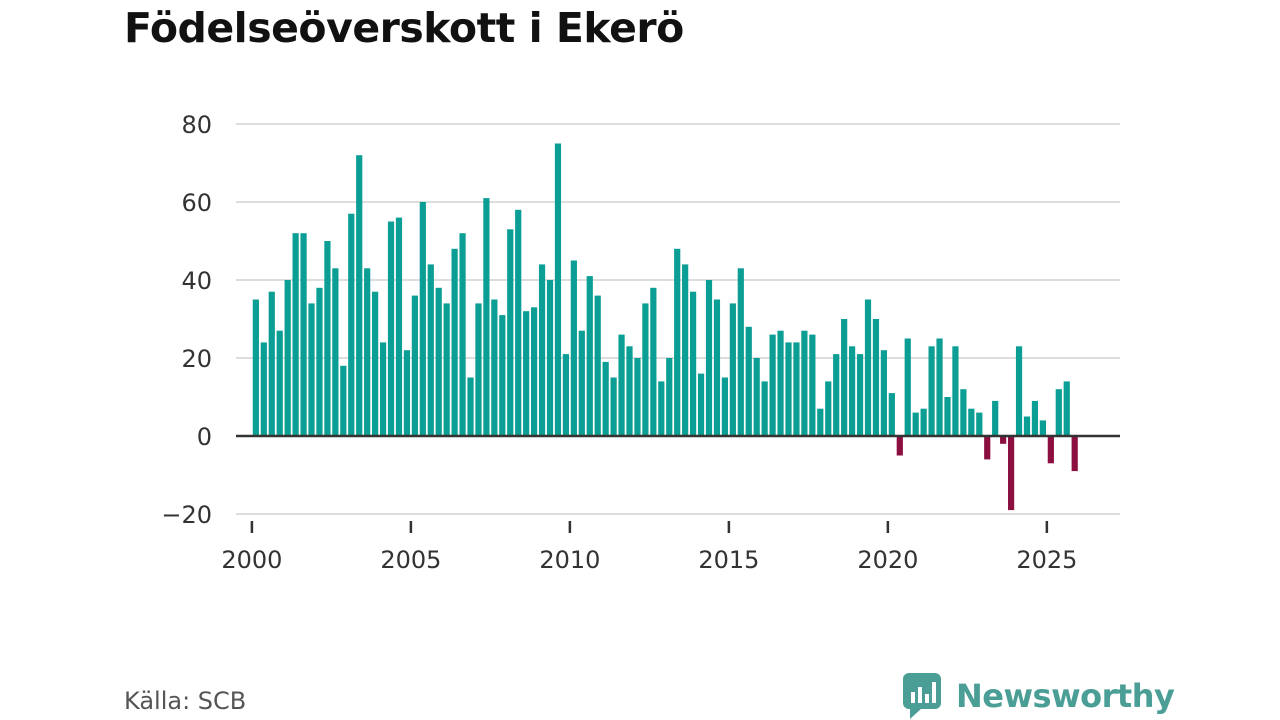  Describe the element at coordinates (494, 367) in the screenshot. I see `bar-2007-Q3` at that location.